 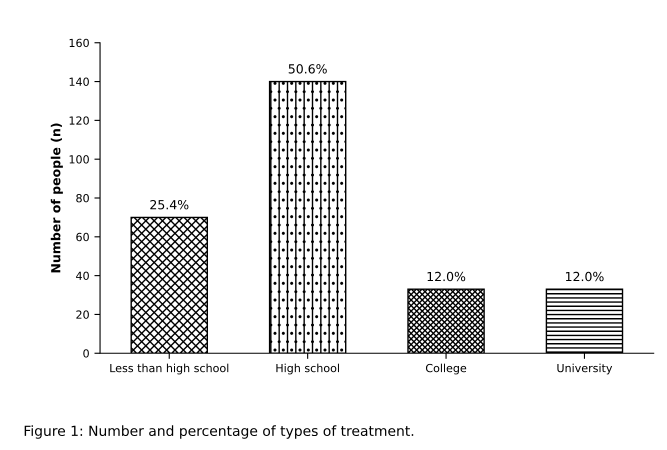 What do you see at coordinates (169, 369) in the screenshot?
I see `x-tick-label: Less than high school` at bounding box center [169, 369].